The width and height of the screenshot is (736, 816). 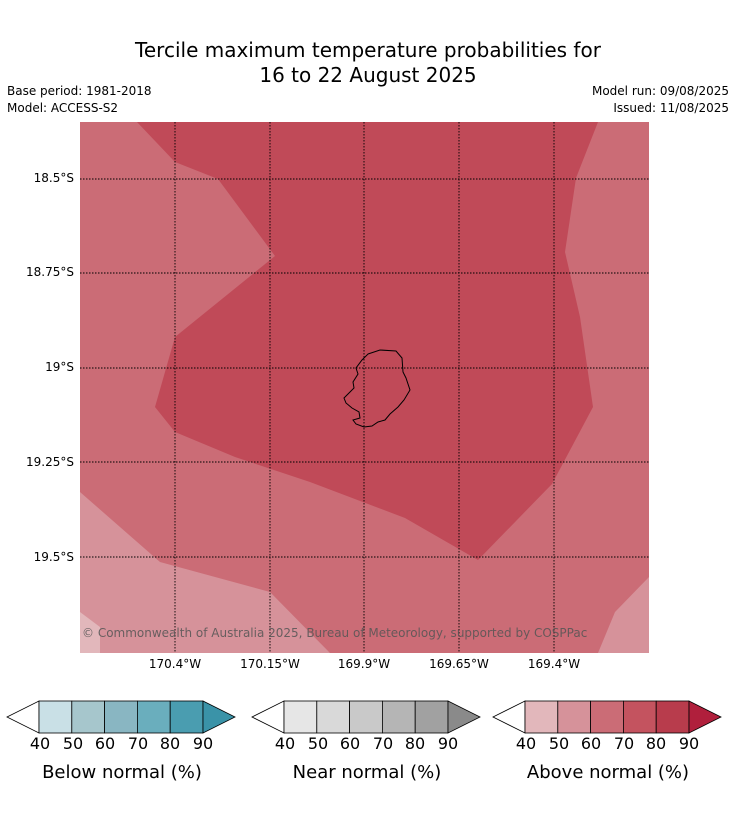 I want to click on lon-label-169-65: 169.65°W, so click(x=459, y=664).